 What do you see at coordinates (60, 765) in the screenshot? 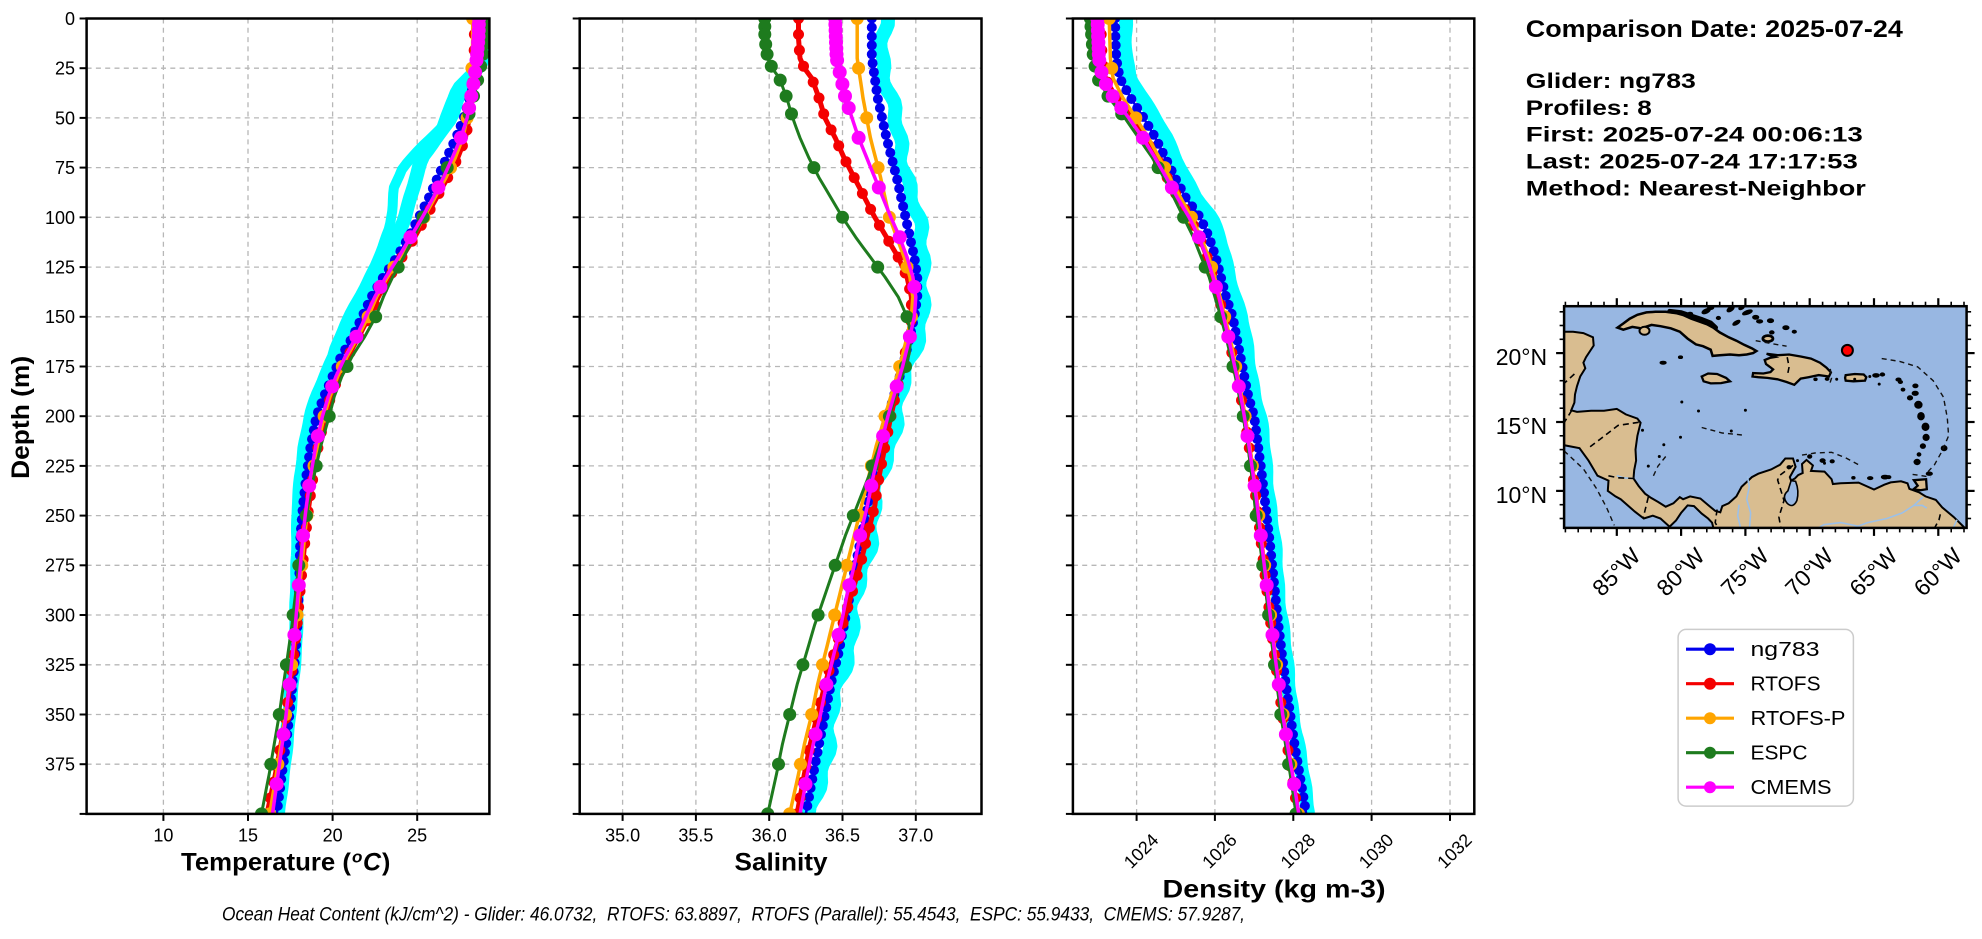
I see `svg-text: 375` at bounding box center [60, 765].